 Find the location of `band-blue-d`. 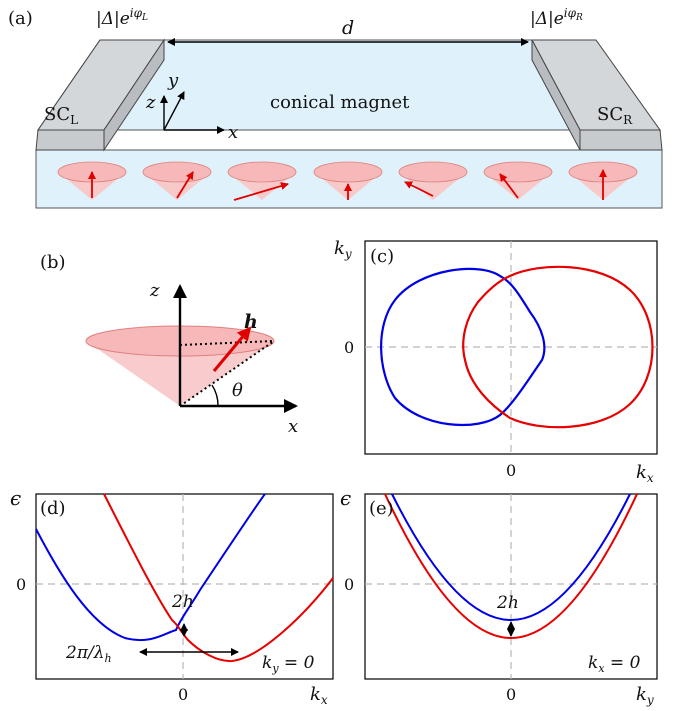

band-blue-d is located at coordinates (150, 567).